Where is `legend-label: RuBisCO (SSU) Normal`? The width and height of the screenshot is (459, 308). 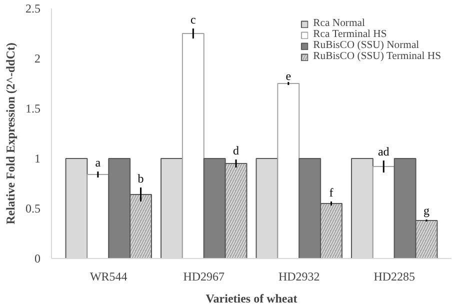
legend-label: RuBisCO (SSU) Normal is located at coordinates (366, 45).